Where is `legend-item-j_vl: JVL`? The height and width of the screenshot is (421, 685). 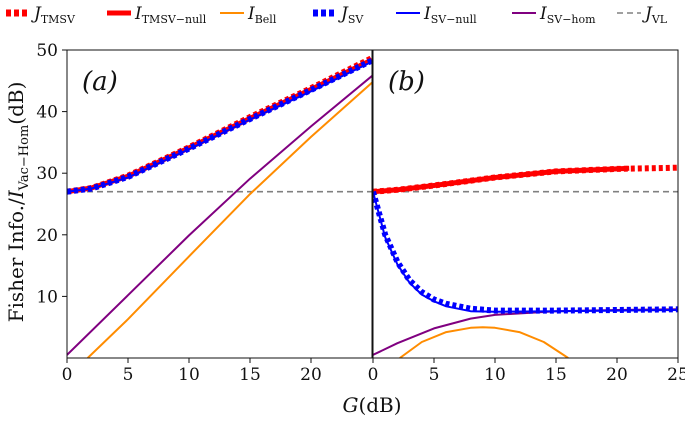
legend-item-j_vl: JVL is located at coordinates (642, 15).